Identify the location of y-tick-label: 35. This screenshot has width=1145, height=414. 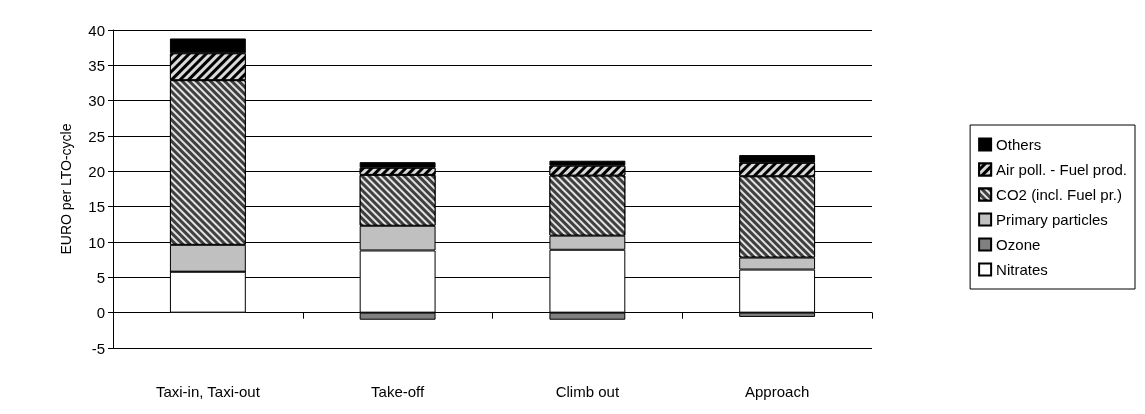
(96, 65).